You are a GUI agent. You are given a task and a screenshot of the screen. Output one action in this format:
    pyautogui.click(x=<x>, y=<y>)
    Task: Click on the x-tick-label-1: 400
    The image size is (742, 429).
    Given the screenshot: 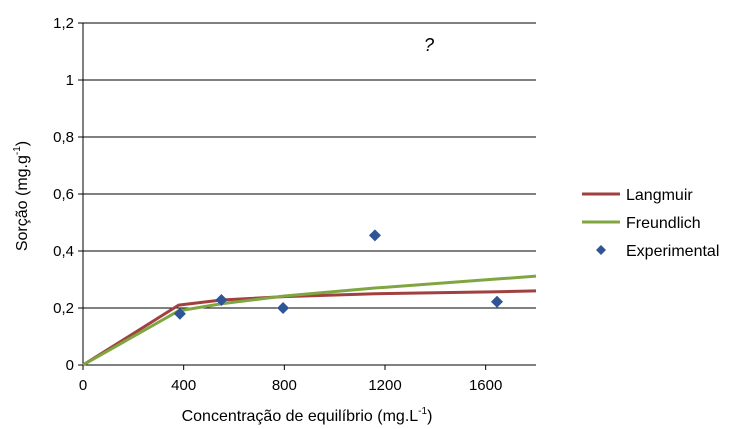 What is the action you would take?
    pyautogui.click(x=183, y=385)
    